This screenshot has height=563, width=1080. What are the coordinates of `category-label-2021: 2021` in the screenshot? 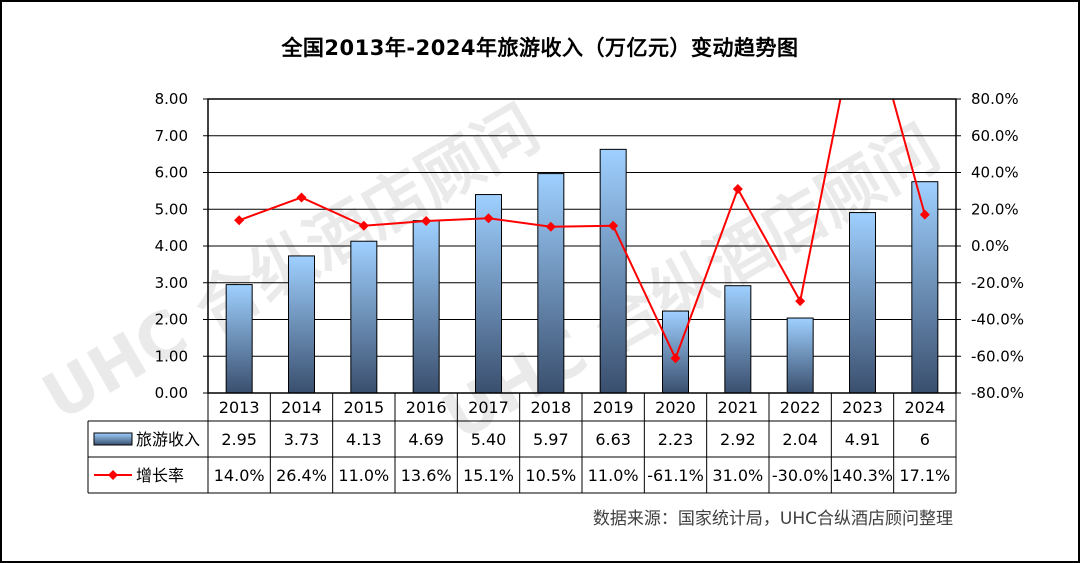 It's located at (737, 407).